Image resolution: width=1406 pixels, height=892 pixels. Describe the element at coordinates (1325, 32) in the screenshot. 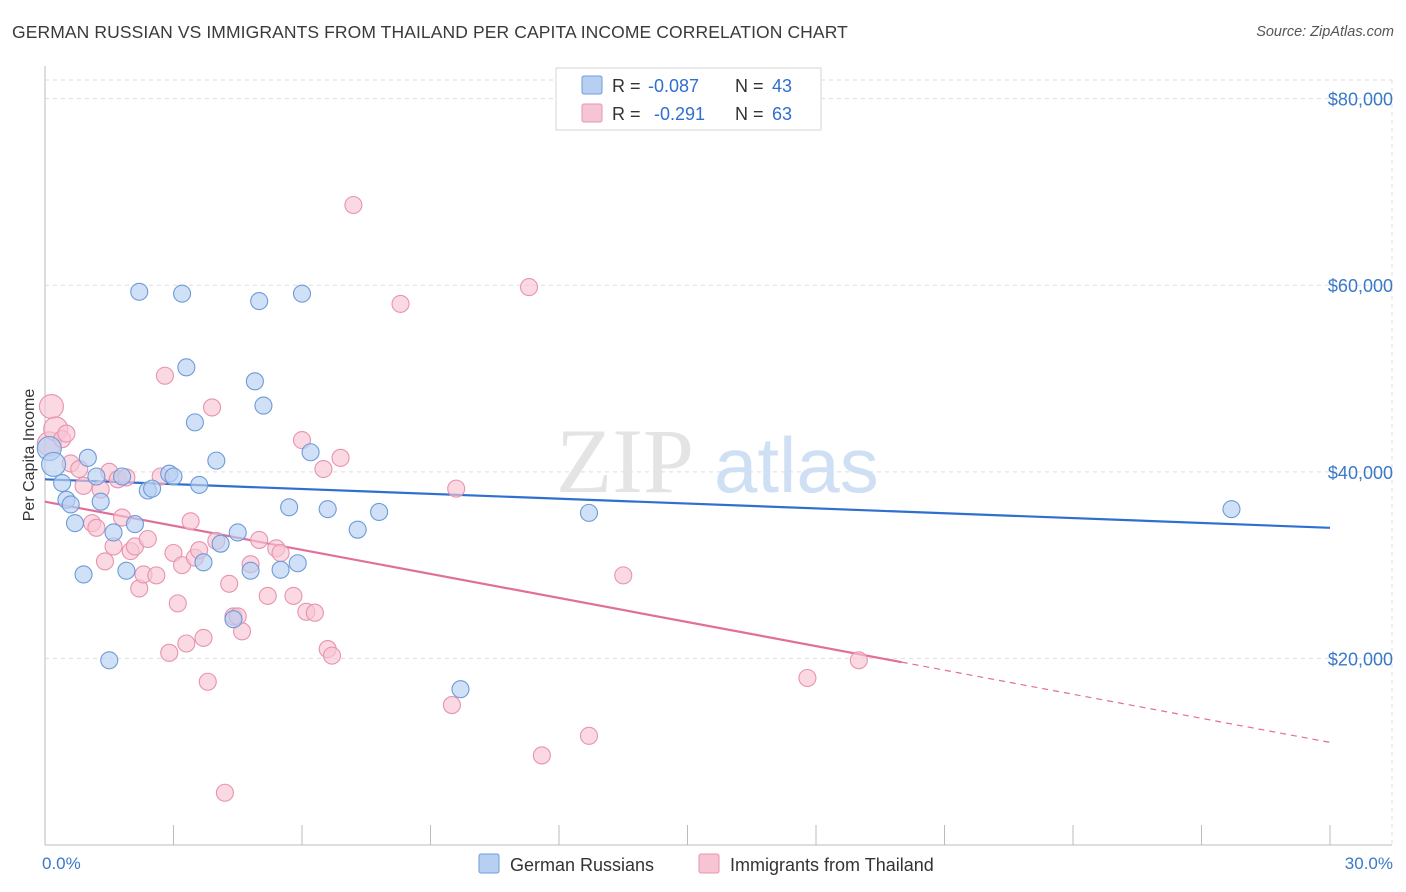

I see `source-label: Source: ZipAtlas.com` at that location.